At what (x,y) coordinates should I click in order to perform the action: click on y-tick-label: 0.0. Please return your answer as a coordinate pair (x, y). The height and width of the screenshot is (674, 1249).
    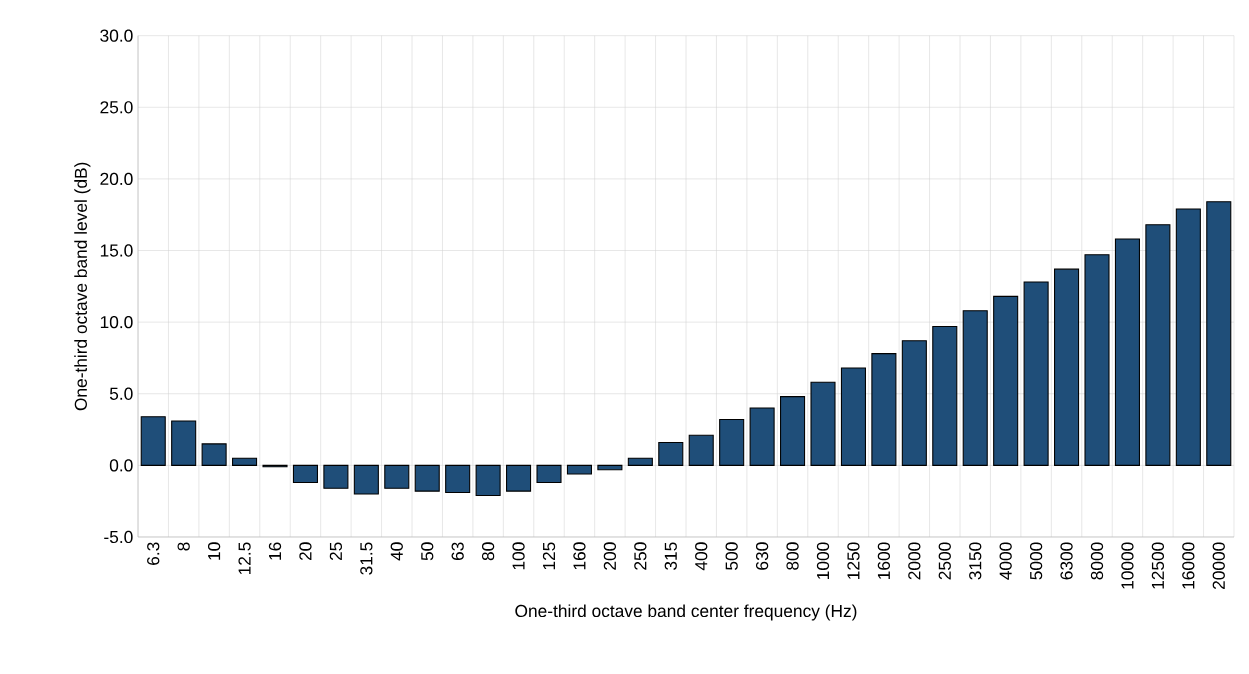
    Looking at the image, I should click on (121, 465).